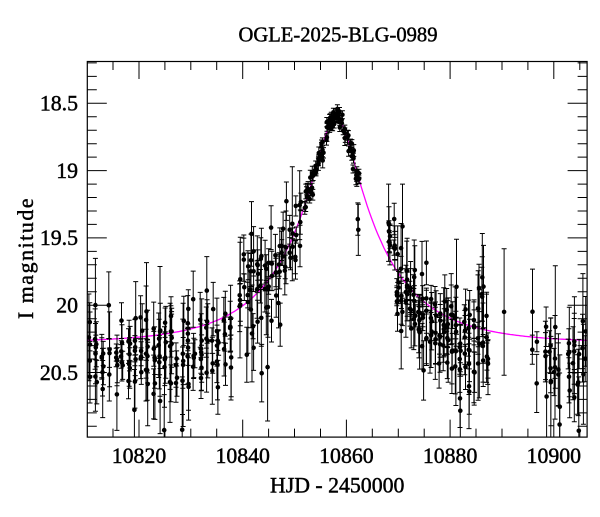 The image size is (600, 517). I want to click on svg-text: 10900, so click(554, 456).